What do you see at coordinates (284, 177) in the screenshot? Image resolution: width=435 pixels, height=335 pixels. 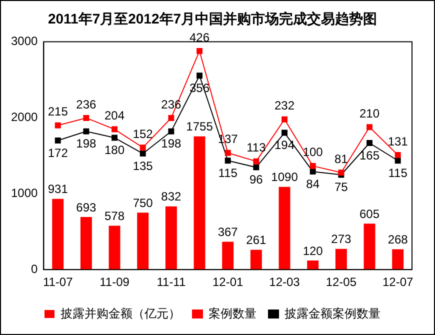 I see `data-label: 1090` at bounding box center [284, 177].